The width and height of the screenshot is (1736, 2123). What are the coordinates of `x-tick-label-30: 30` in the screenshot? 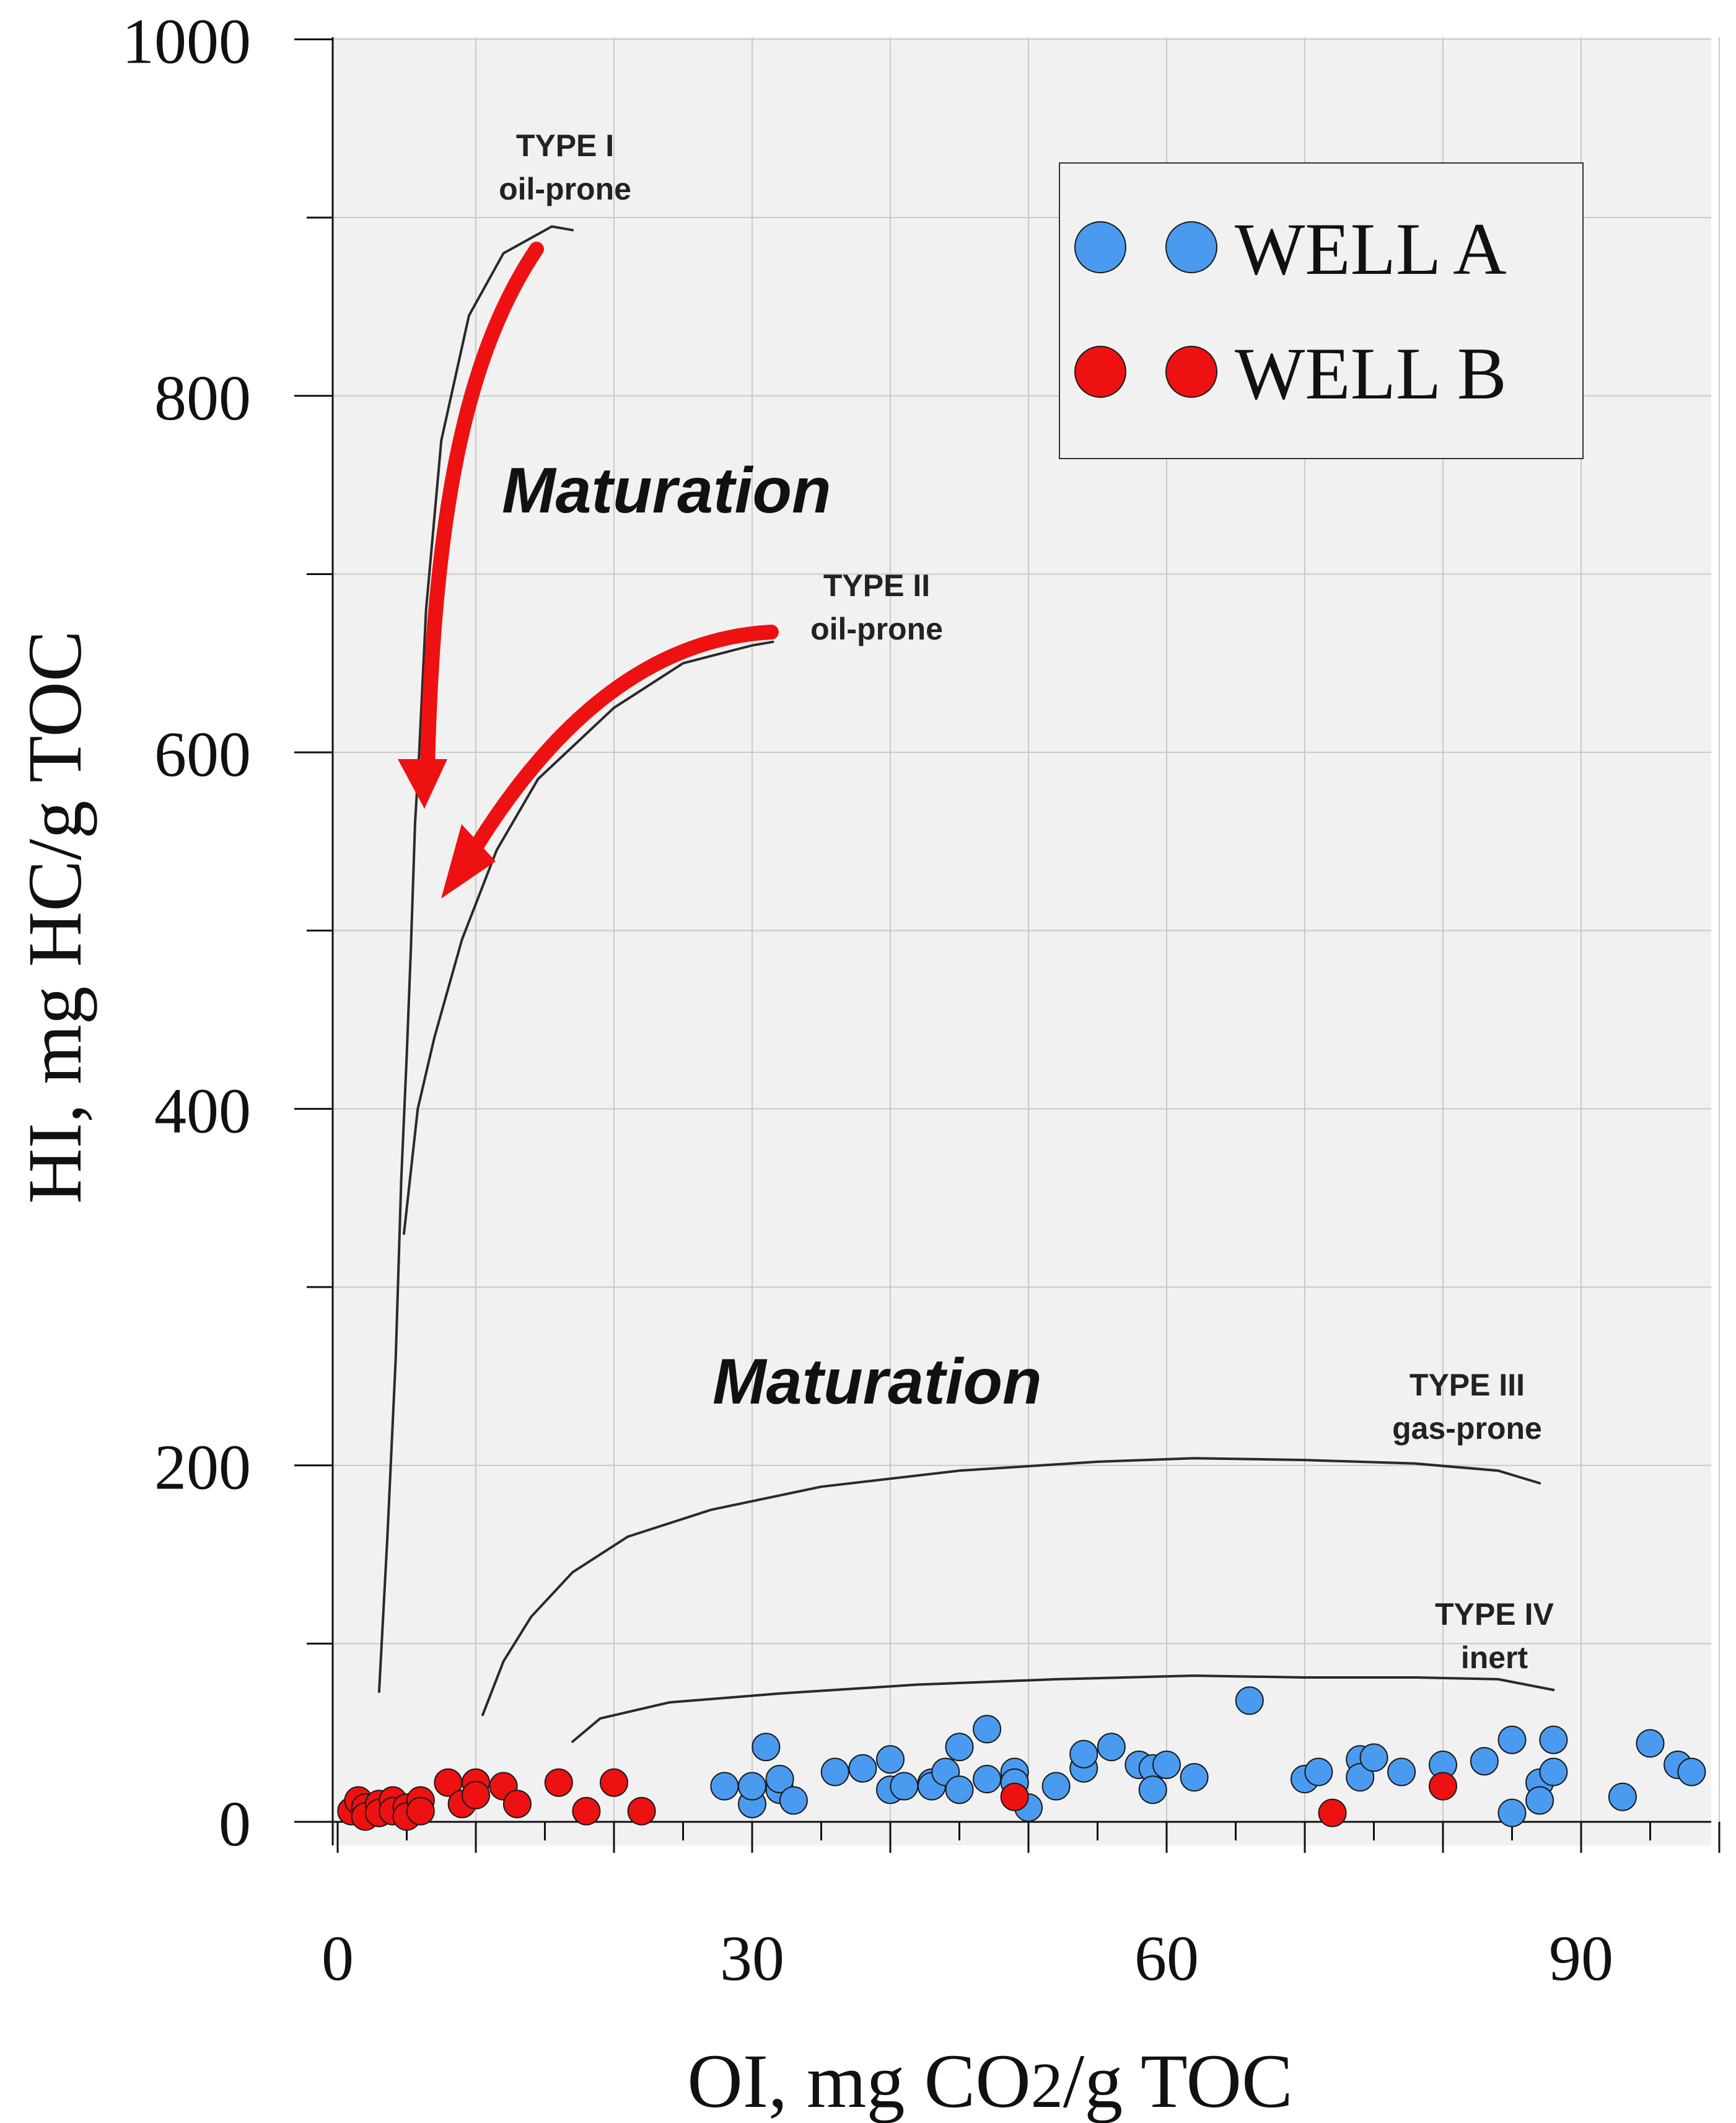 It's located at (752, 1958).